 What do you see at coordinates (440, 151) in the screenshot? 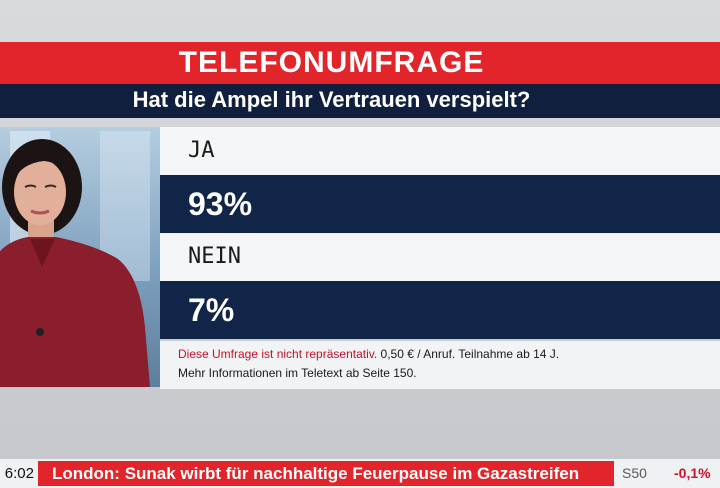
I see `option-row-ja: JA` at bounding box center [440, 151].